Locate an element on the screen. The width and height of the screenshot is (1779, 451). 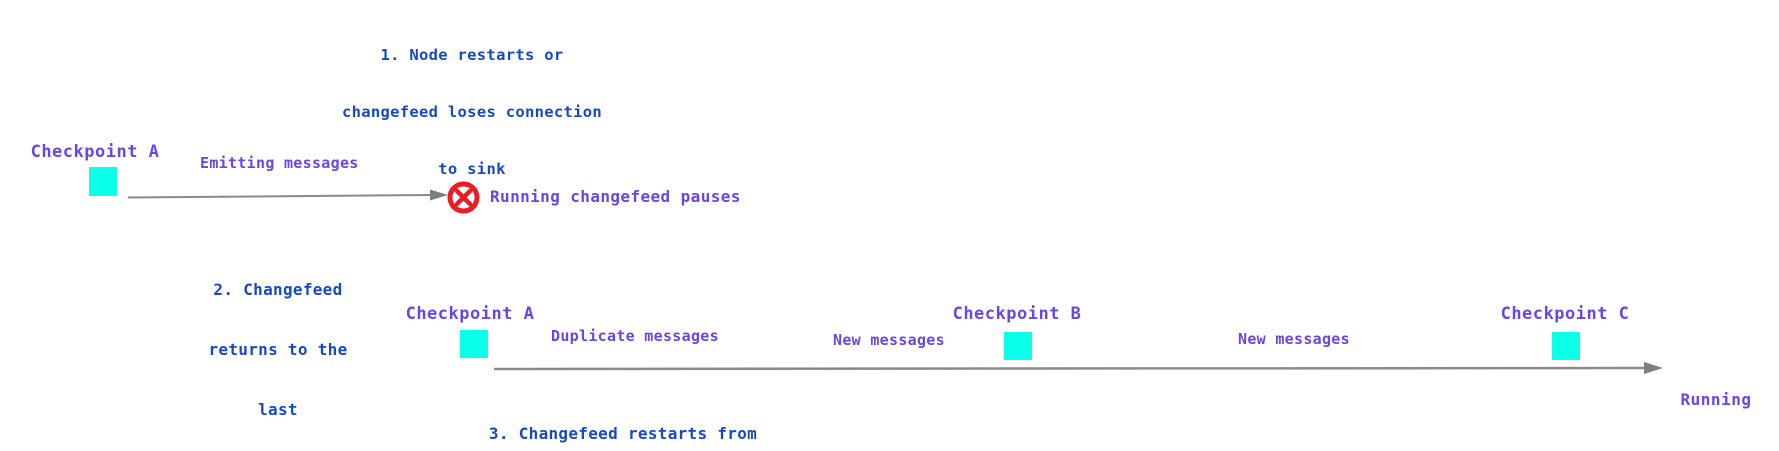
timeline2-arrow-line is located at coordinates (1070, 368).